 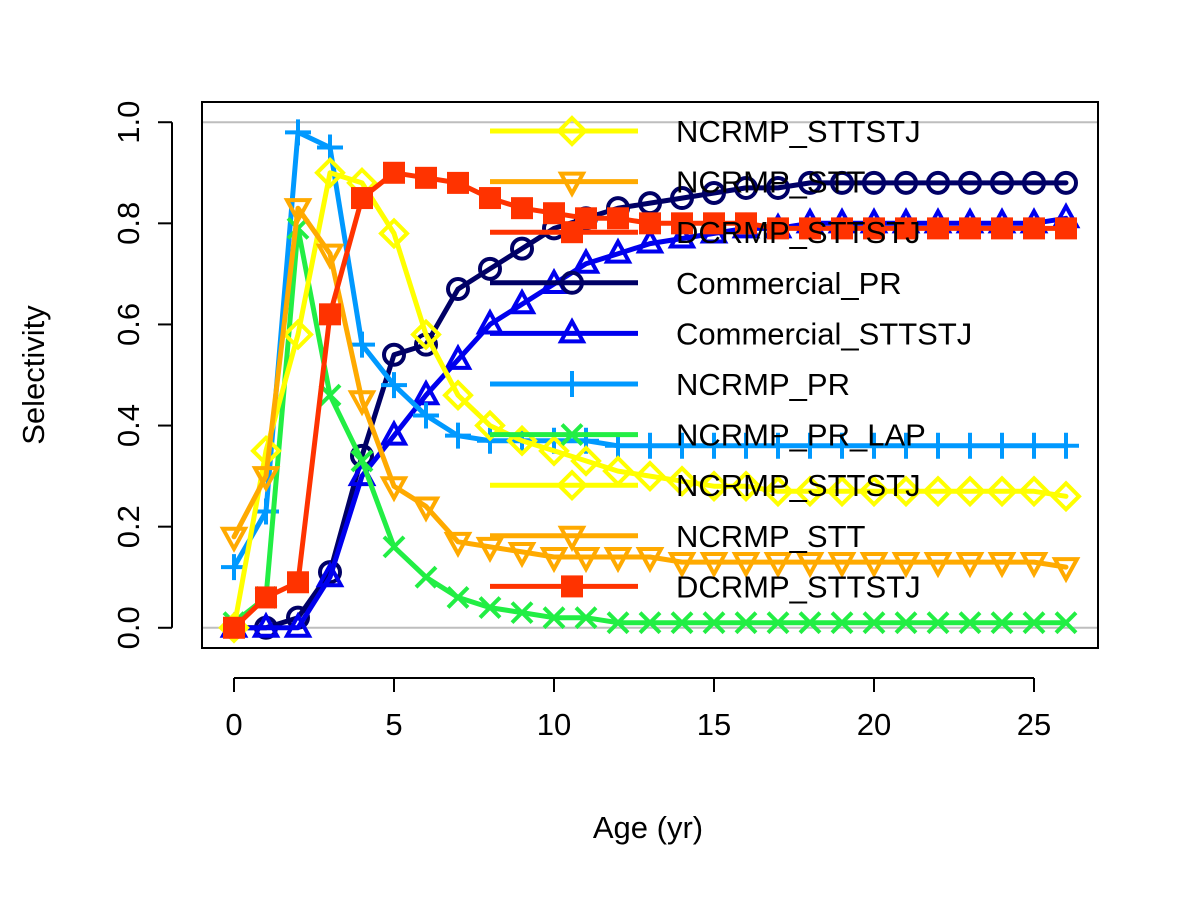 I want to click on legend-entry: Commercial_STTSTJ, so click(x=731, y=333).